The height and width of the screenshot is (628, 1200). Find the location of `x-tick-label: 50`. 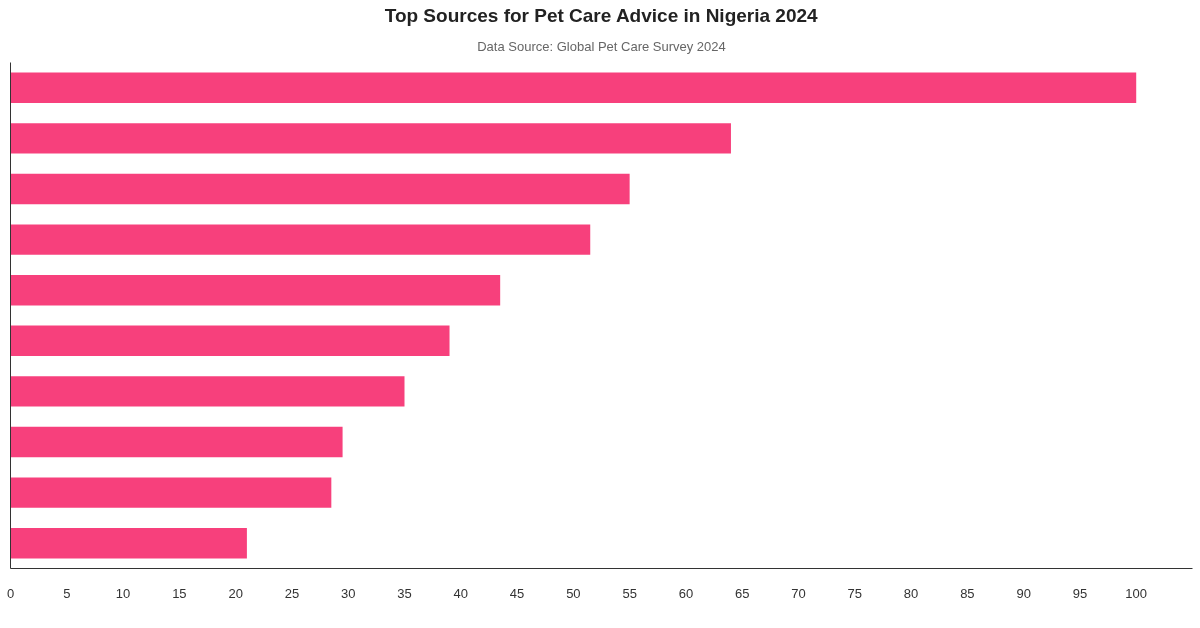

x-tick-label: 50 is located at coordinates (573, 593).